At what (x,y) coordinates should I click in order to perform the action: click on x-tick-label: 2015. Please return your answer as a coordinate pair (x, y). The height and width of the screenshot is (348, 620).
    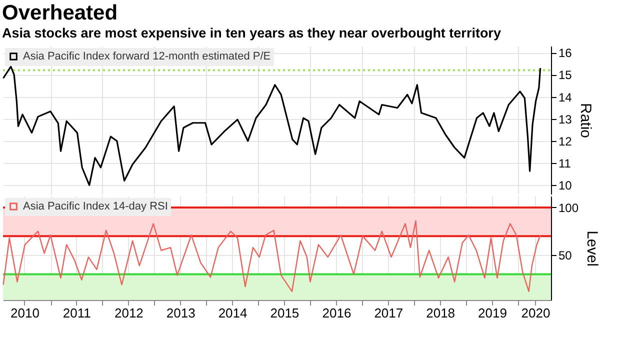
    Looking at the image, I should click on (285, 313).